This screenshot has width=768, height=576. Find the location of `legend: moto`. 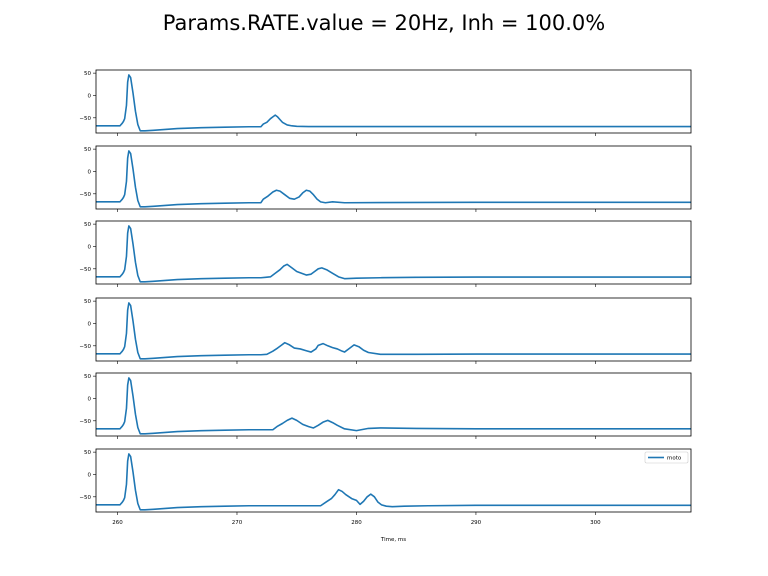

legend: moto is located at coordinates (666, 457).